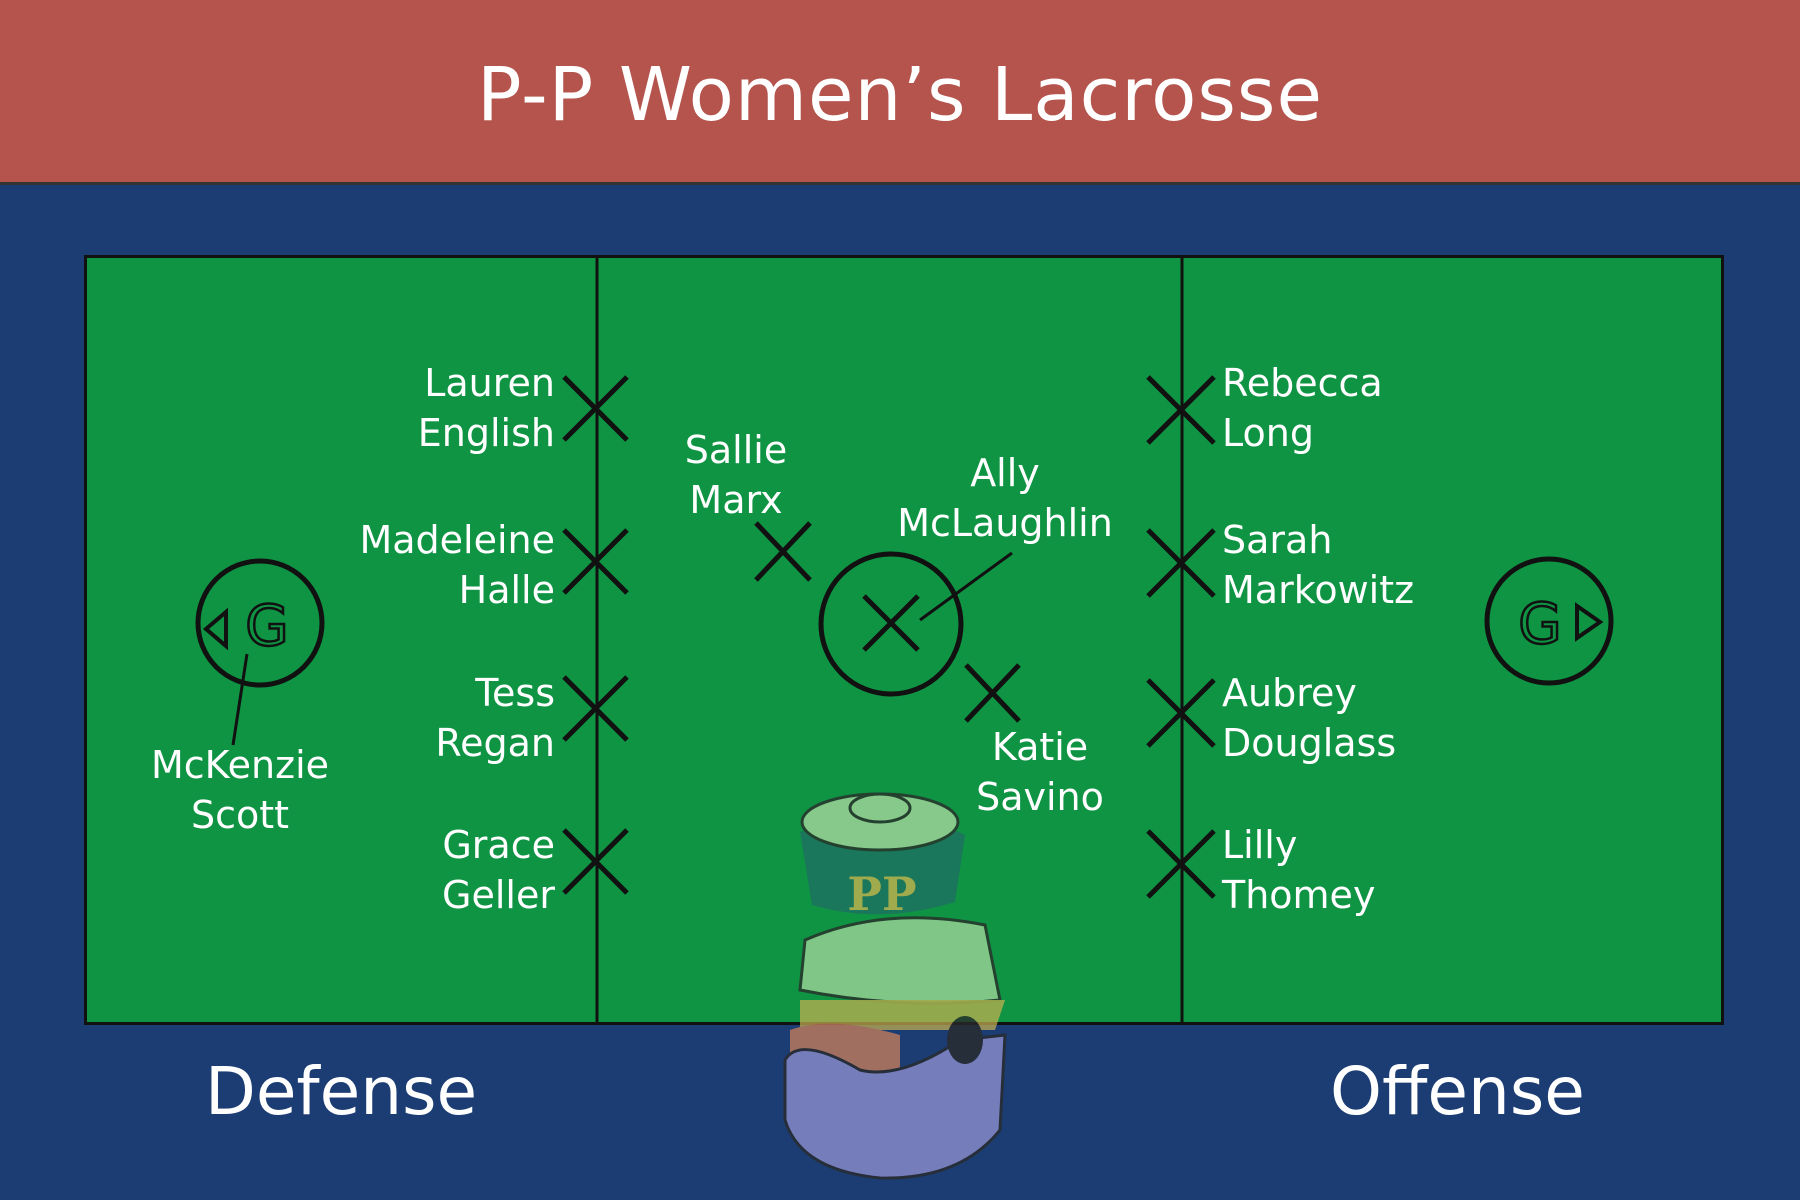 This screenshot has width=1800, height=1200. I want to click on last-name: Halle, so click(506, 590).